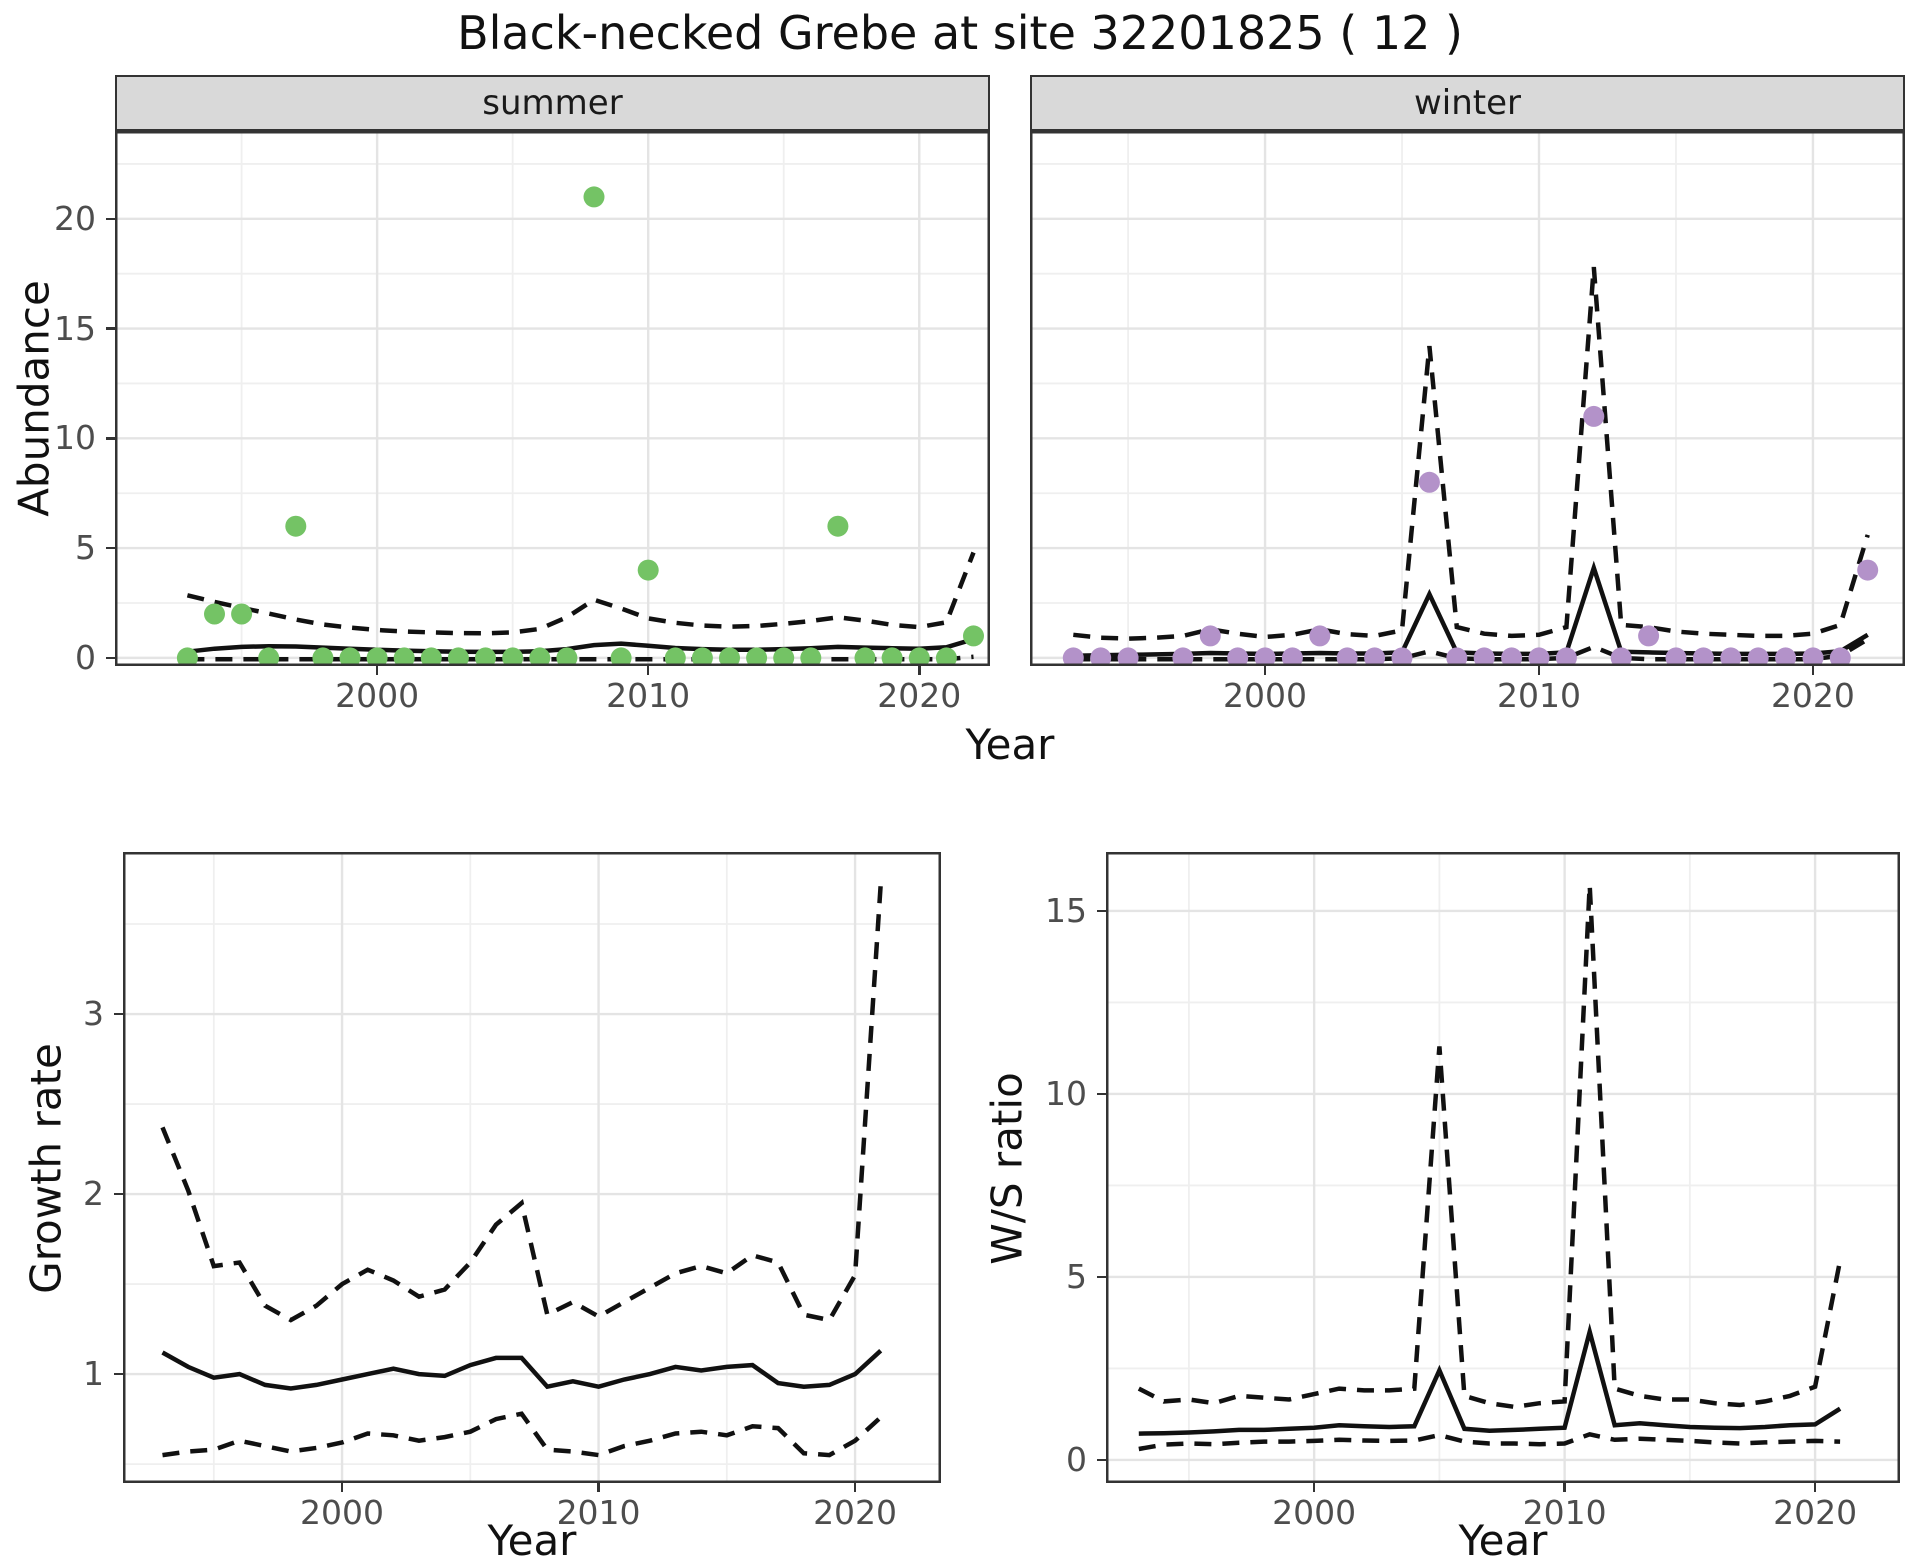  What do you see at coordinates (1076, 1459) in the screenshot?
I see `y-tick-label: 0` at bounding box center [1076, 1459].